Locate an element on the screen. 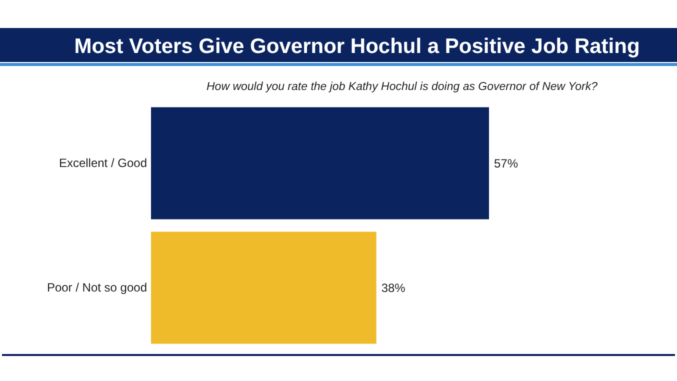  y-tick-label: Poor / Not so good is located at coordinates (96, 287).